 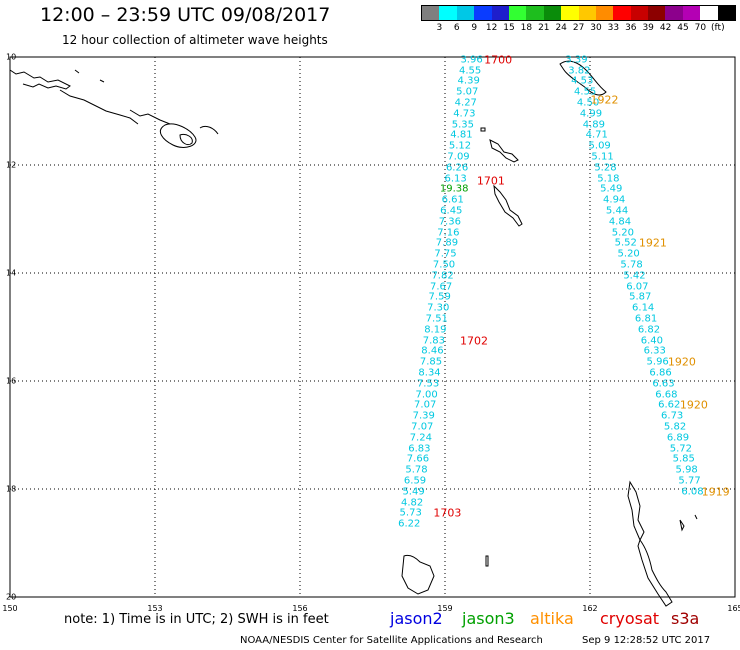 I want to click on legend-tick-label: (ft), so click(x=718, y=28).